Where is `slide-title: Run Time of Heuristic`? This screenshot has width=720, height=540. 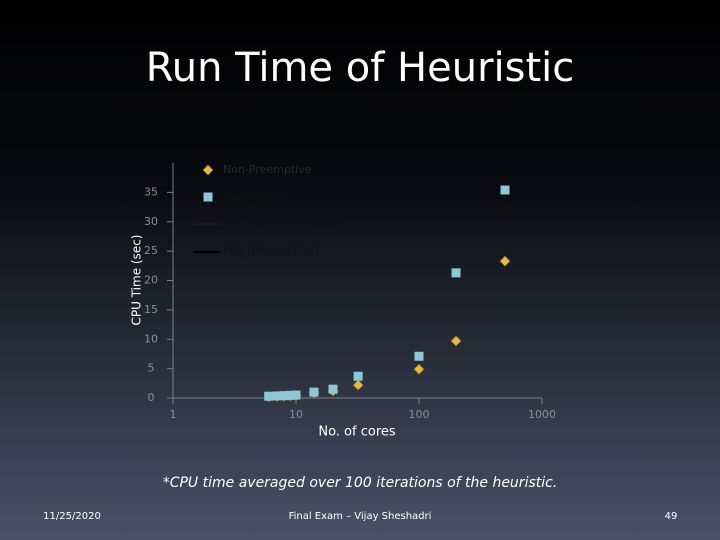
slide-title: Run Time of Heuristic is located at coordinates (360, 68).